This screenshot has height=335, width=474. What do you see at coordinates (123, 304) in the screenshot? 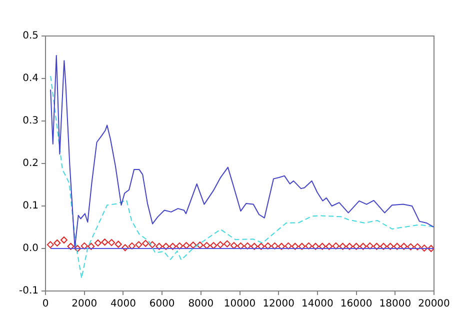
I see `x-tick-label: 4000` at bounding box center [123, 304].